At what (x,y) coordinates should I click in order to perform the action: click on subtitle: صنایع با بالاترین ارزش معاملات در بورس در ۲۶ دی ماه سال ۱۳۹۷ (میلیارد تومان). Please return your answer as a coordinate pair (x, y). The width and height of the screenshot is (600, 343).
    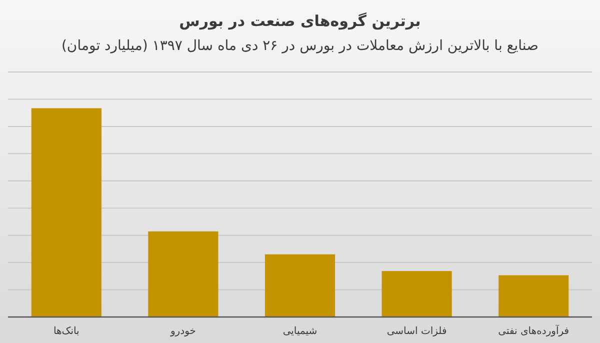
    Looking at the image, I should click on (300, 46).